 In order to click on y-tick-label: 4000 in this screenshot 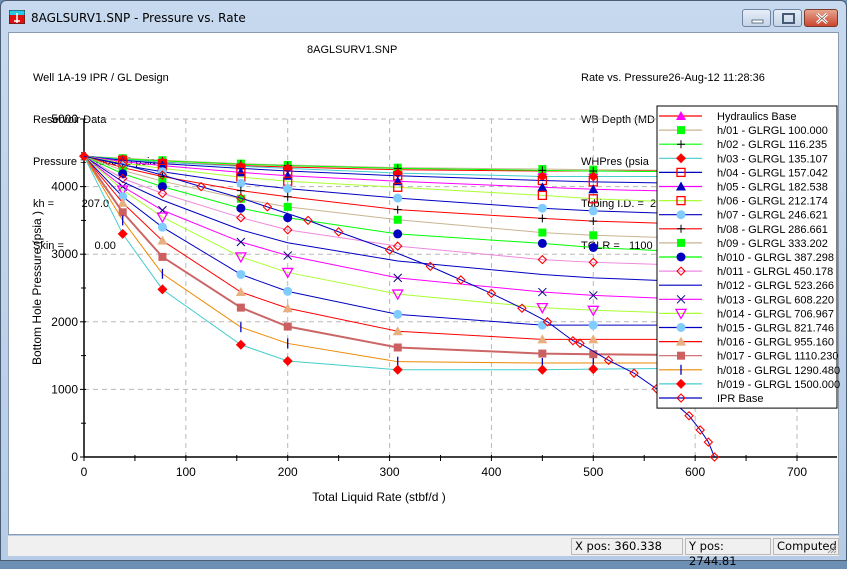, I will do `click(64, 187)`.